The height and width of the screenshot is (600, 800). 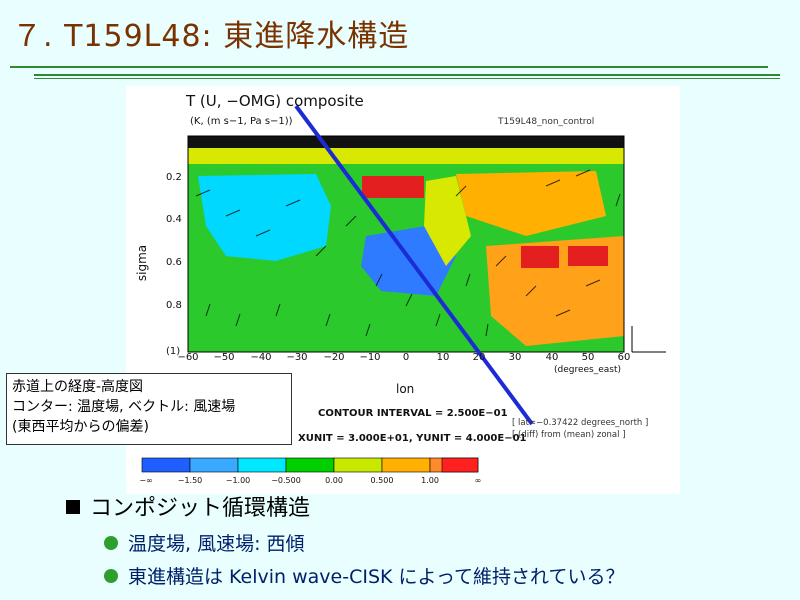 I want to click on field-yellow-warm, so click(x=447, y=221).